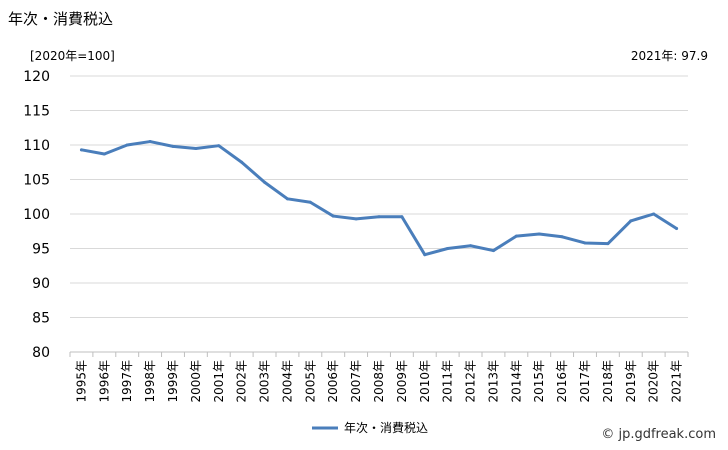 The width and height of the screenshot is (728, 450). I want to click on source-credit: © jp.gdfreak.com, so click(658, 434).